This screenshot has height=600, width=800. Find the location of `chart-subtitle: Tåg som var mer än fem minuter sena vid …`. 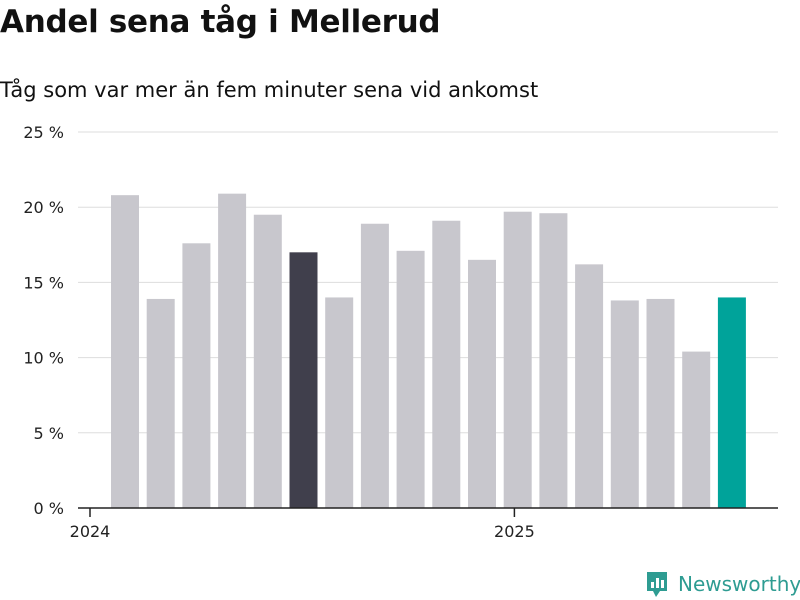

chart-subtitle: Tåg som var mer än fem minuter sena vid … is located at coordinates (269, 90).